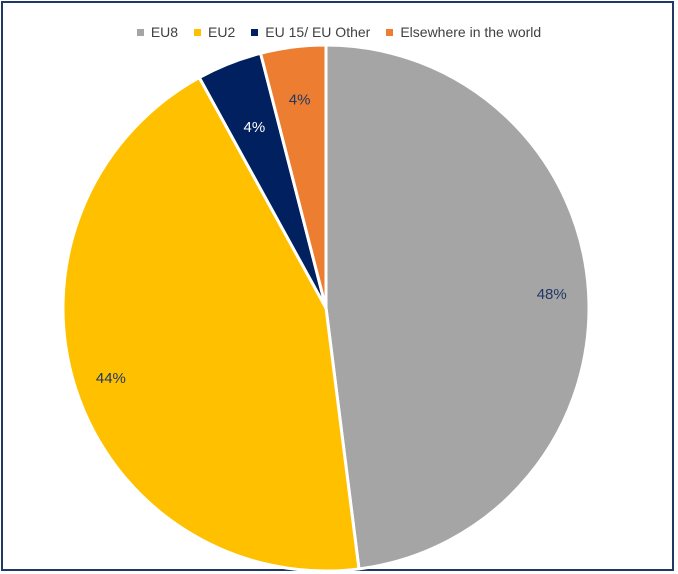 Image resolution: width=678 pixels, height=574 pixels. I want to click on legend-swatch-elsewhere, so click(390, 32).